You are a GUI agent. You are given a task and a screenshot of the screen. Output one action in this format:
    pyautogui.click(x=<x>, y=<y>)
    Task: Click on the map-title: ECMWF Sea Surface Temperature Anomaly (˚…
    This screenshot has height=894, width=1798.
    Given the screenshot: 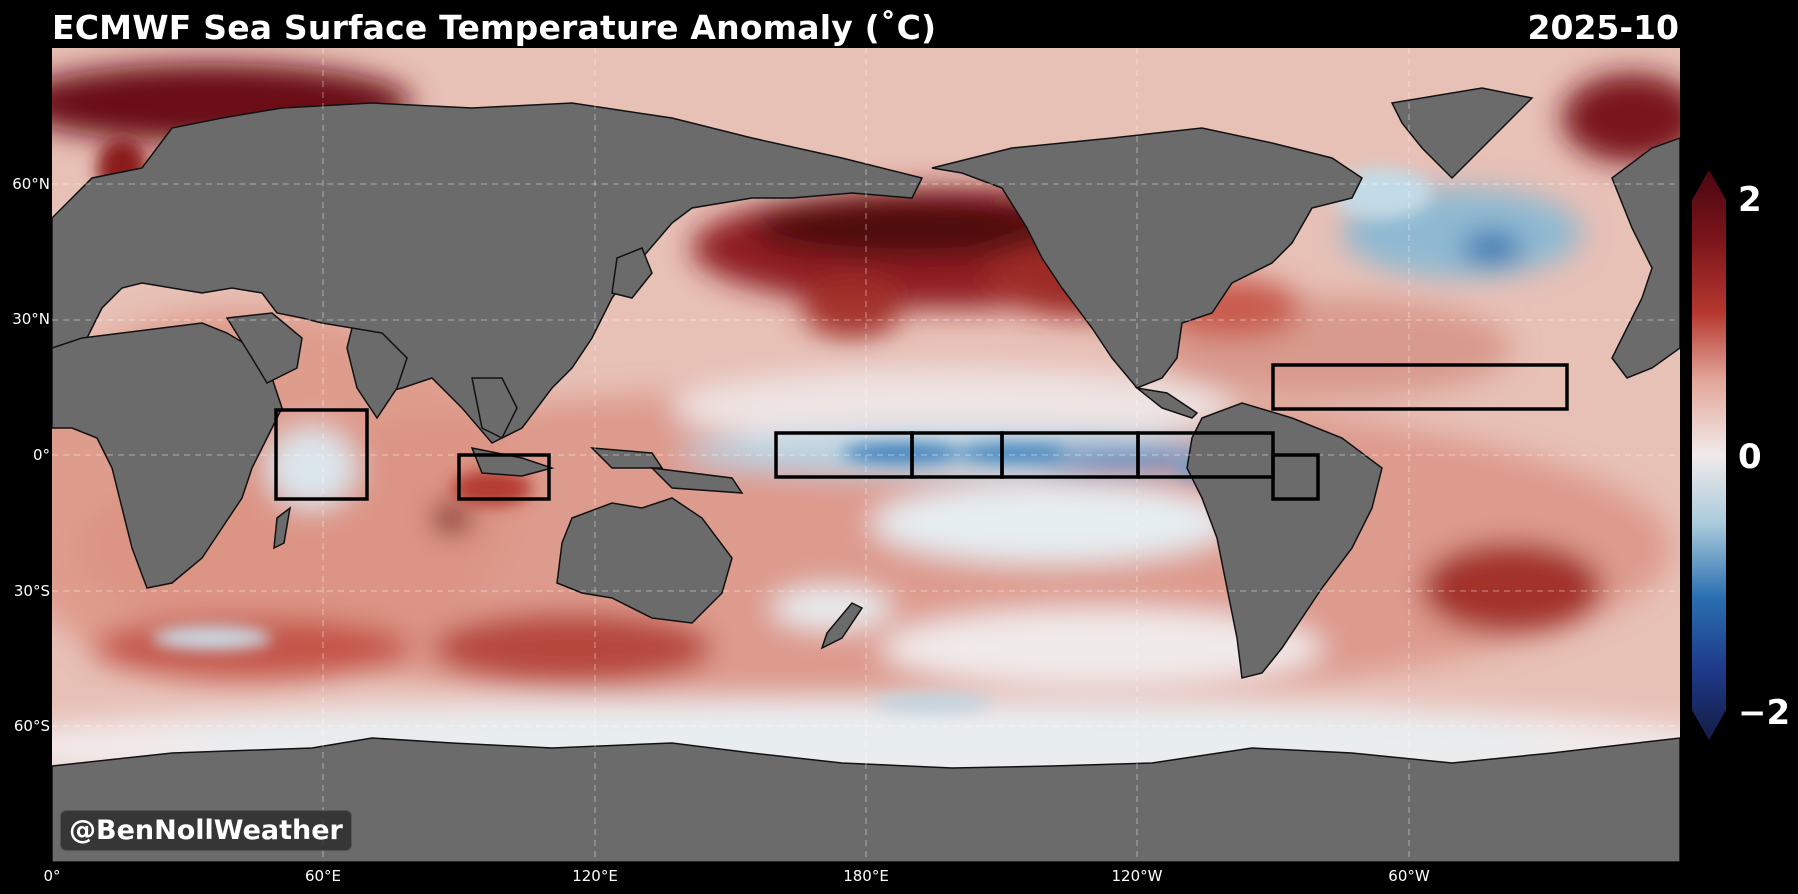 What is the action you would take?
    pyautogui.click(x=494, y=27)
    